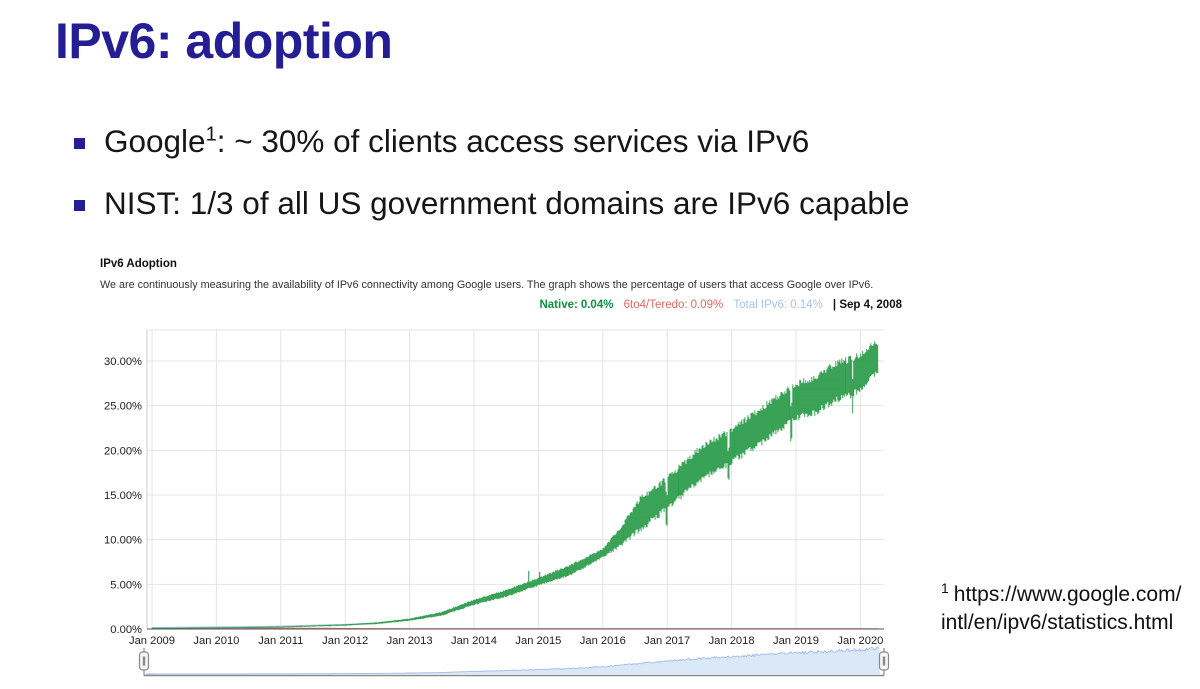 Image resolution: width=1200 pixels, height=689 pixels. What do you see at coordinates (123, 451) in the screenshot?
I see `y-axis-label: 20.00%` at bounding box center [123, 451].